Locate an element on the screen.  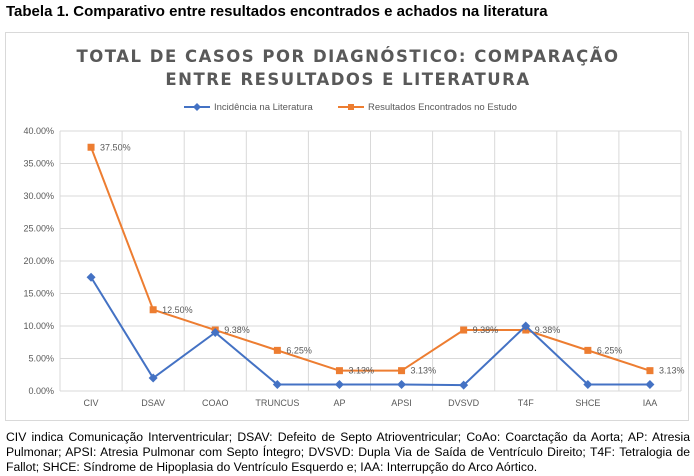
y-tick-label-4: 20.00% is located at coordinates (38, 261).